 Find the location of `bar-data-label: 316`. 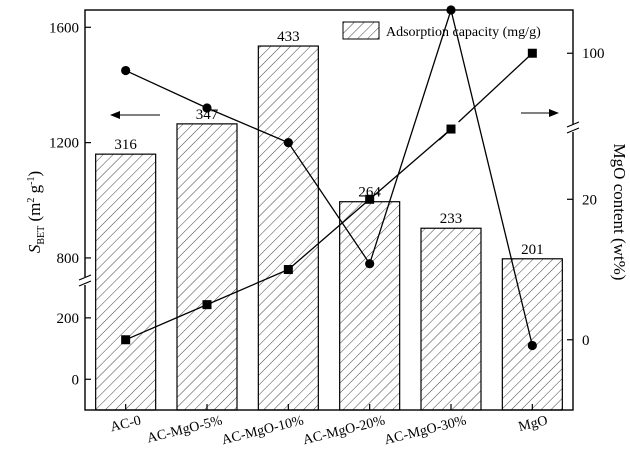

bar-data-label: 316 is located at coordinates (125, 145).